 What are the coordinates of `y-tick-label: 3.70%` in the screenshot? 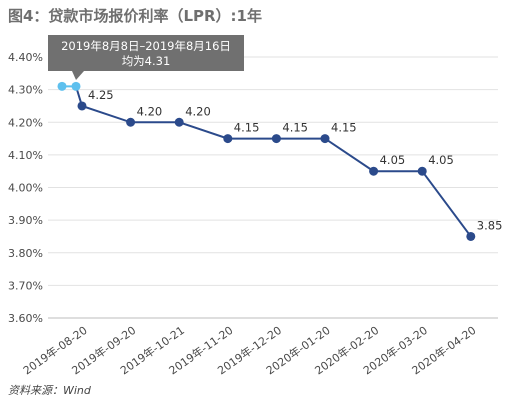 It's located at (25, 285).